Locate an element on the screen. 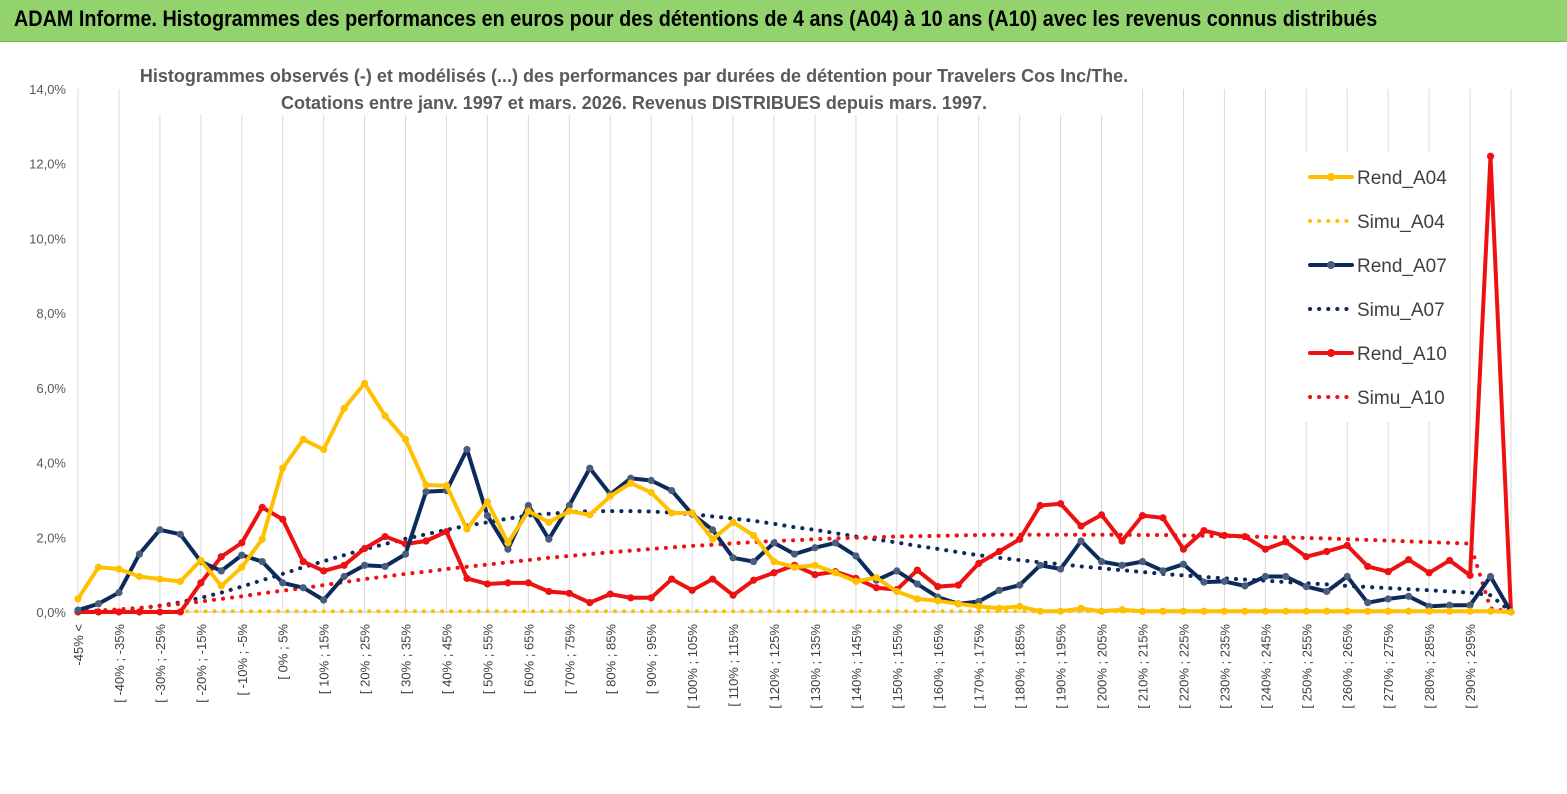  x-tick-label: [ 180% ; 185% is located at coordinates (1020, 666).